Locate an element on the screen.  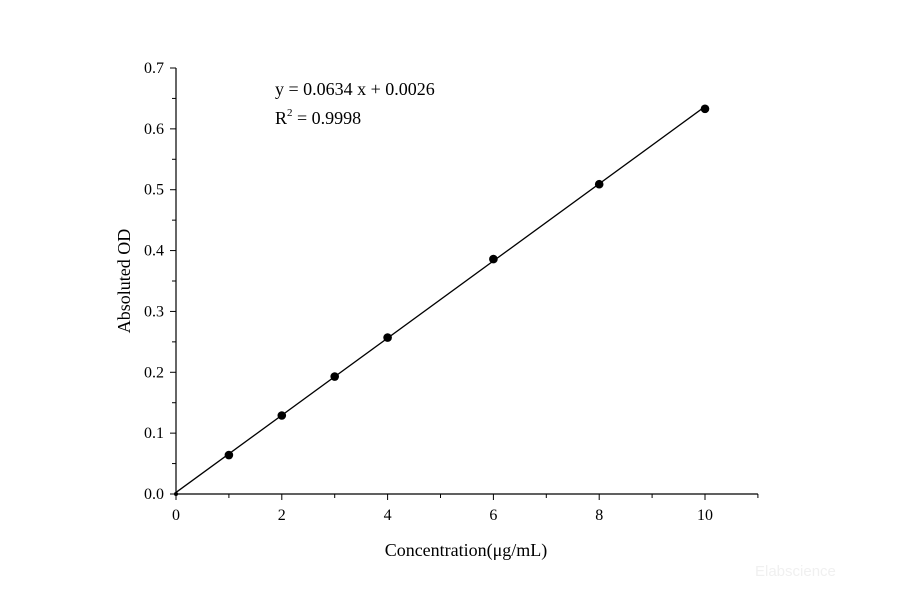
r-squared: R2 = 0.9998 is located at coordinates (318, 117).